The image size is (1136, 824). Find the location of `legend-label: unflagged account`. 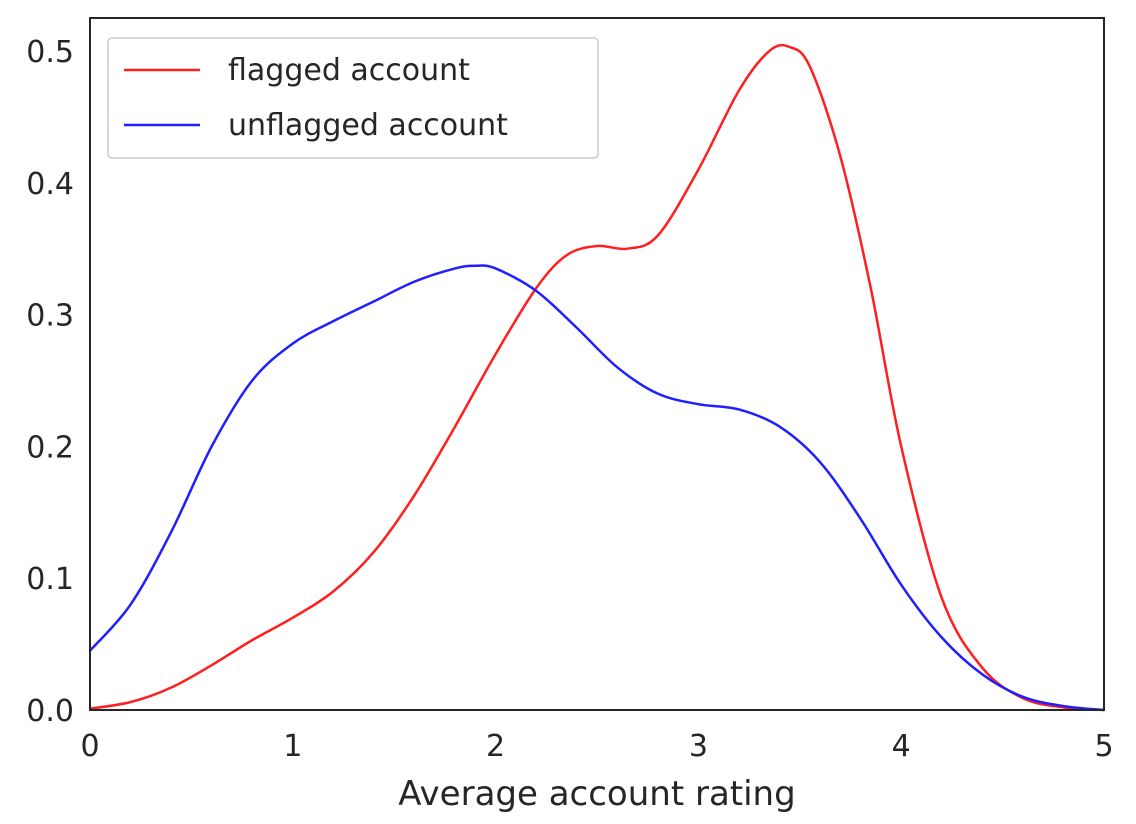

legend-label: unflagged account is located at coordinates (368, 125).